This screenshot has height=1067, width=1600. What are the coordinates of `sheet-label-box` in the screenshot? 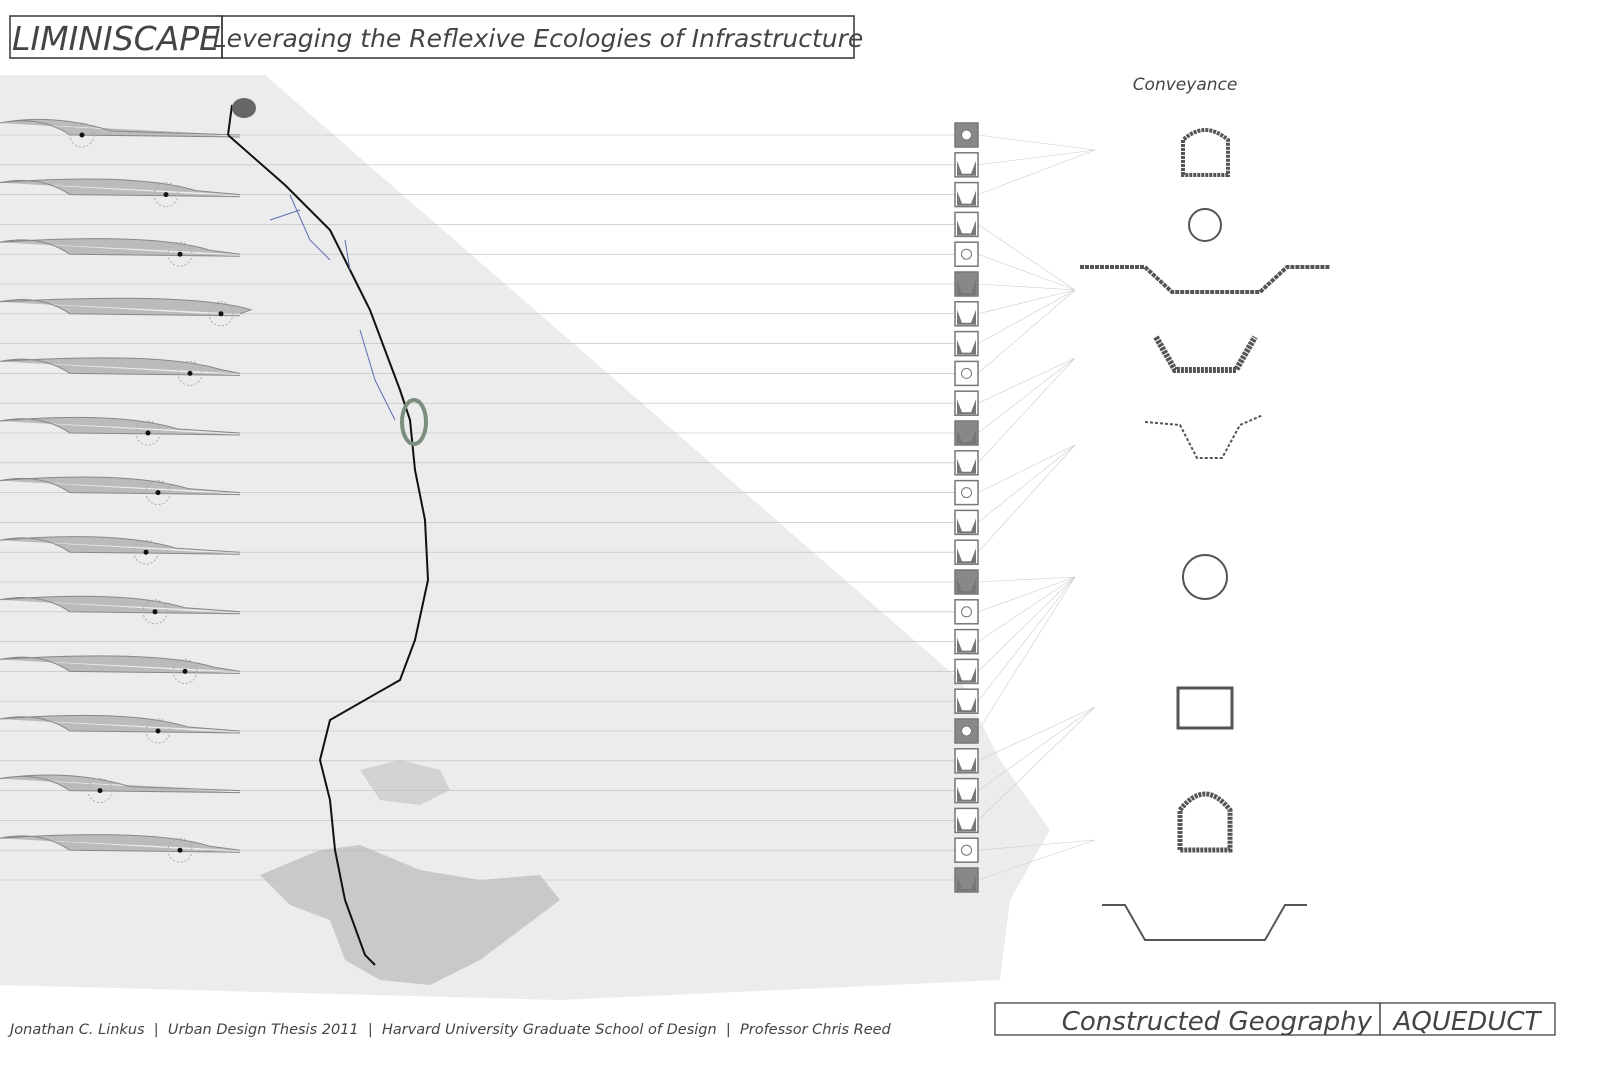 It's located at (1467, 1019).